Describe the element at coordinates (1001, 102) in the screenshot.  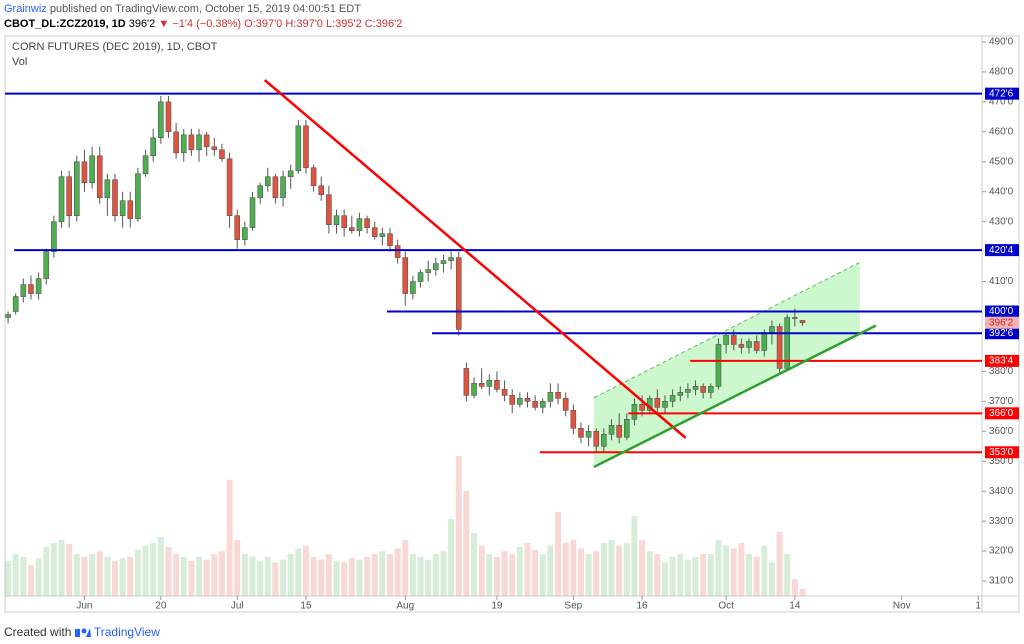
I see `y-tick-label: 470'0` at that location.